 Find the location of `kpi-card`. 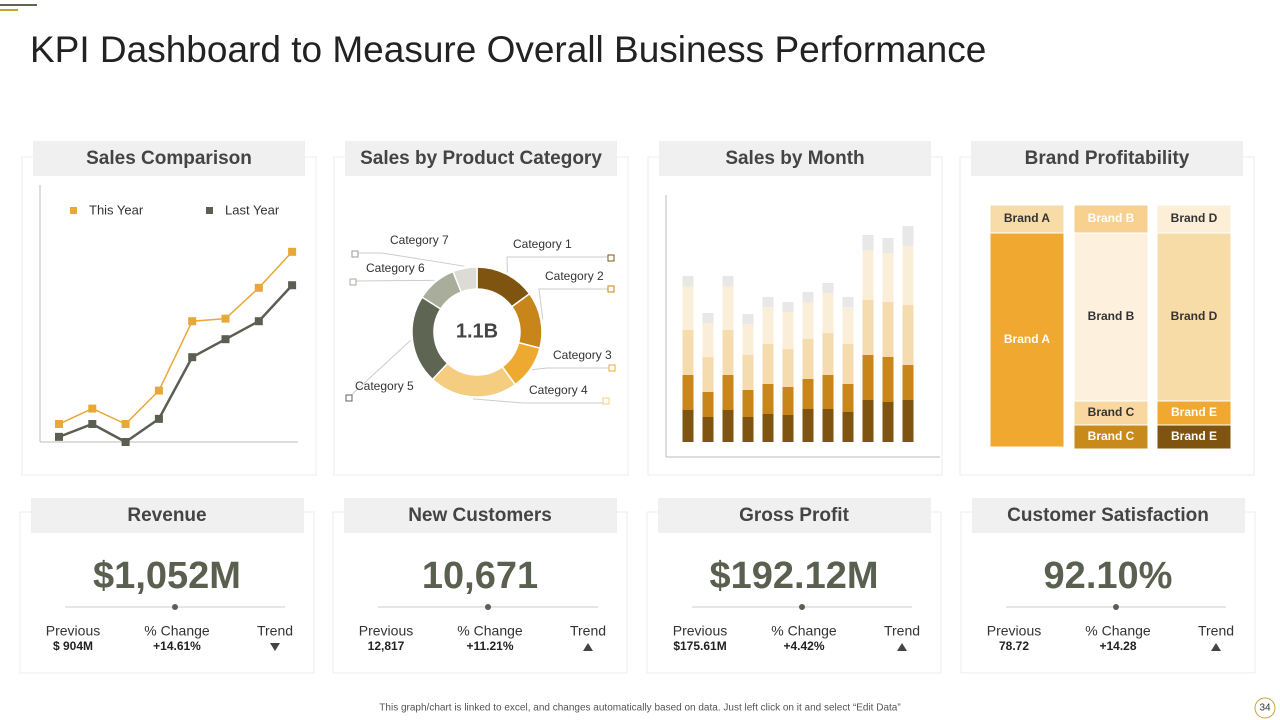

kpi-card is located at coordinates (167, 592).